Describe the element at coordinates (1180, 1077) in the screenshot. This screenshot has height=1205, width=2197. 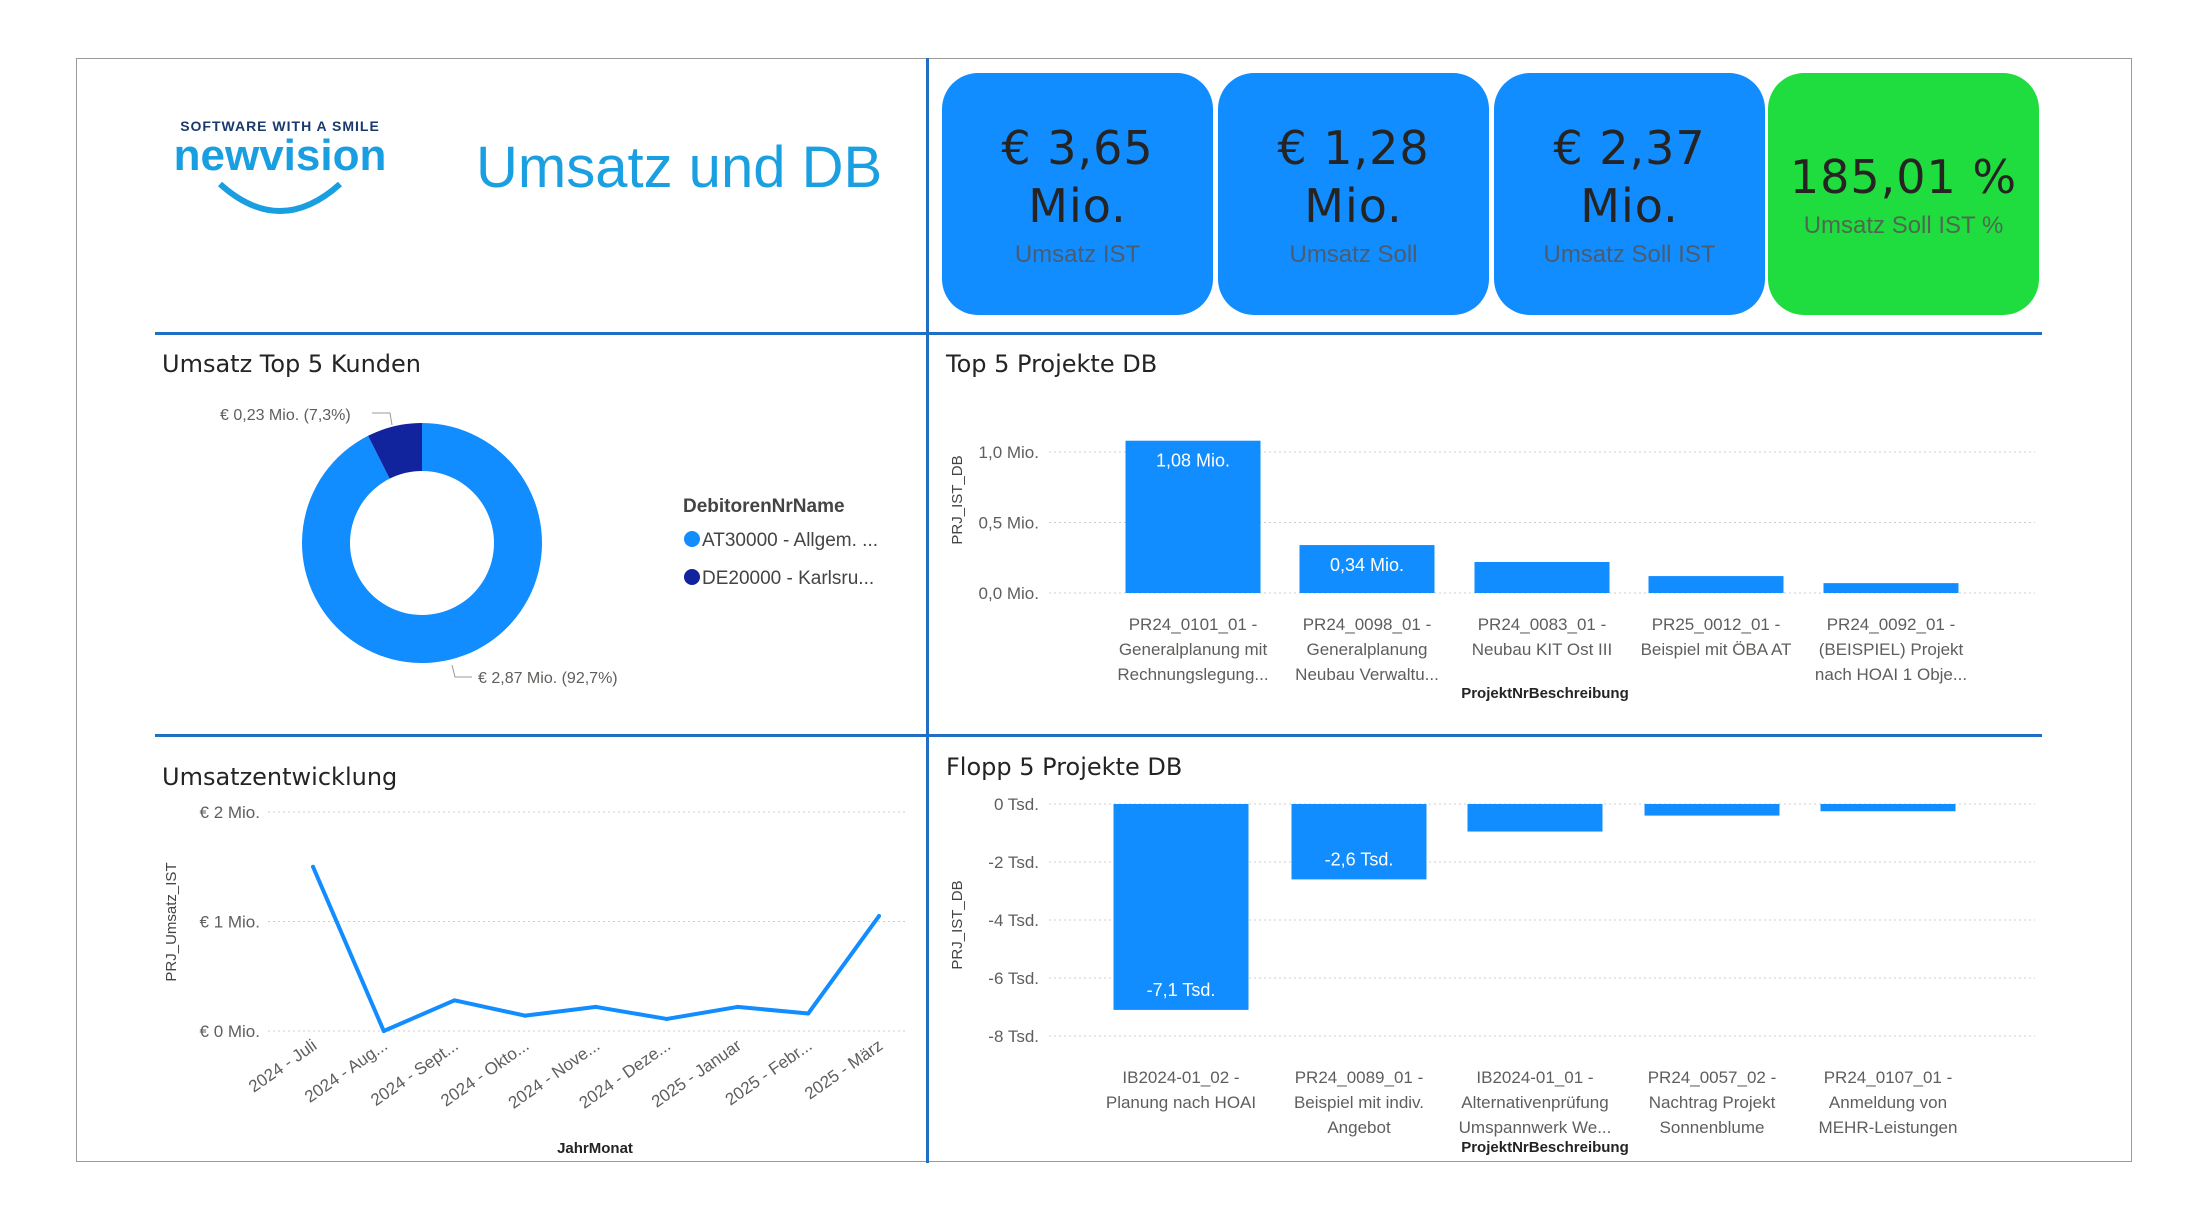
I see `x-tick-label: IB2024-01_02 -` at that location.